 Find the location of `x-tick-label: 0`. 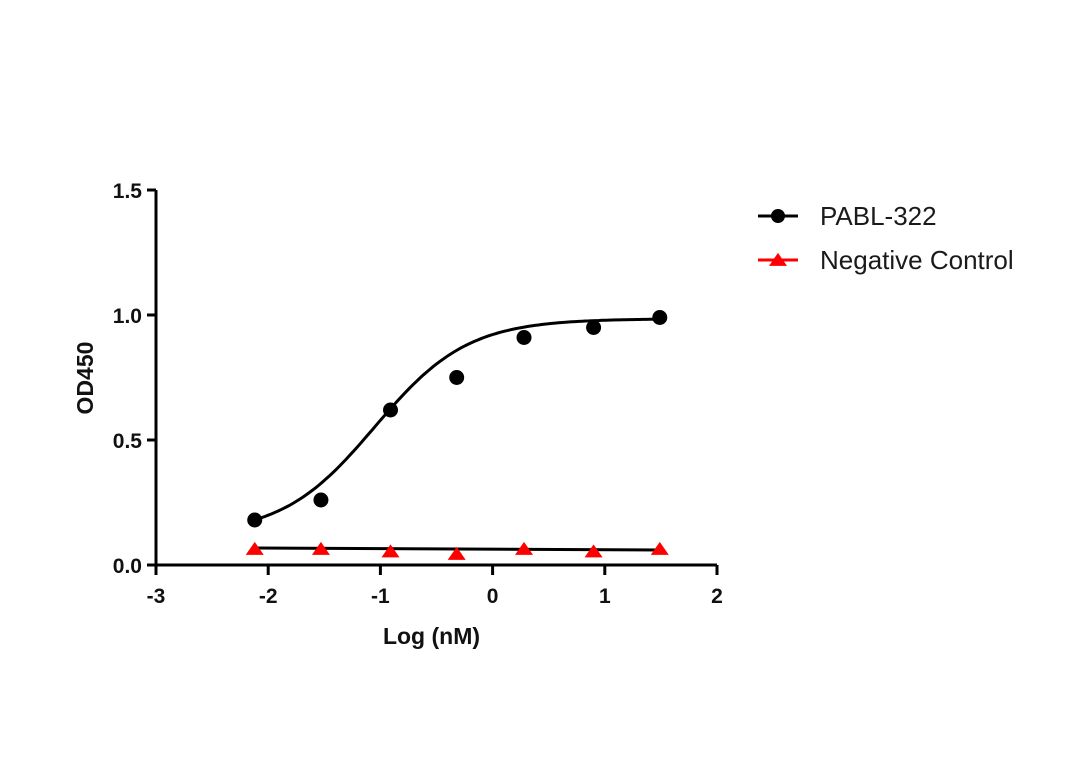

x-tick-label: 0 is located at coordinates (493, 596).